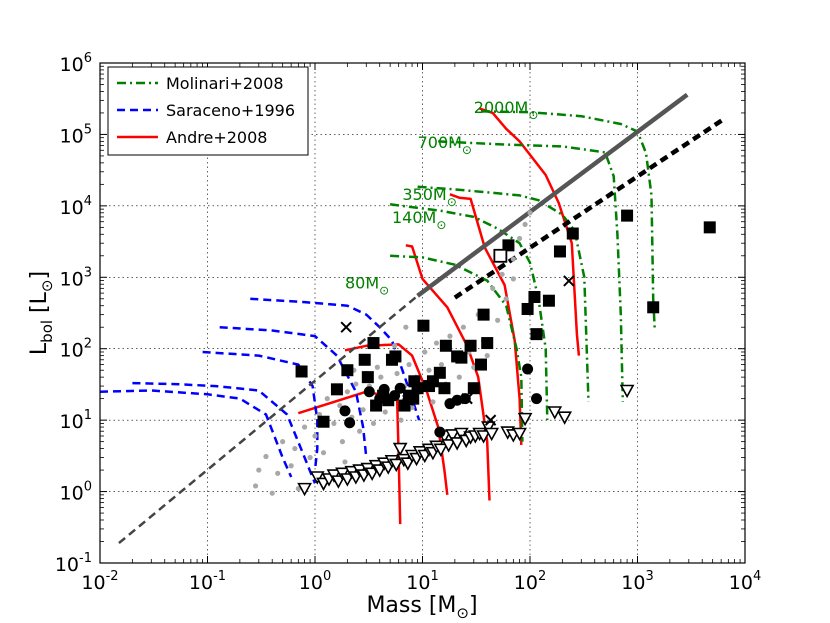  What do you see at coordinates (486, 319) in the screenshot?
I see `andre-2008track-line` at bounding box center [486, 319].